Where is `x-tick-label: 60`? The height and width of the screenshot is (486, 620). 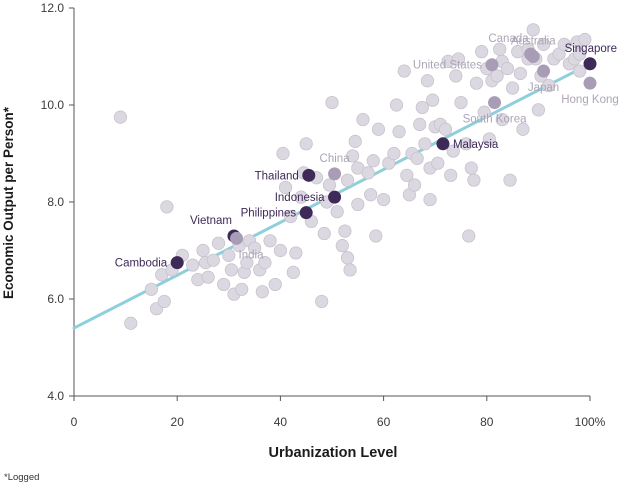 x-tick-label: 60 is located at coordinates (384, 422).